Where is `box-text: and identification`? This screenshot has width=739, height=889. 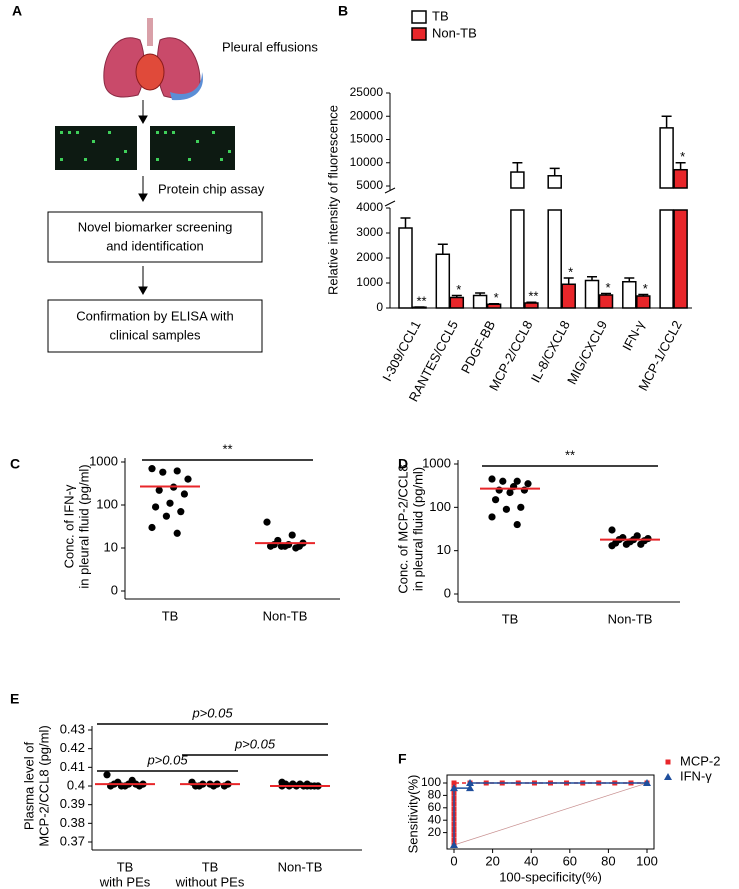
box-text: and identification is located at coordinates (155, 245).